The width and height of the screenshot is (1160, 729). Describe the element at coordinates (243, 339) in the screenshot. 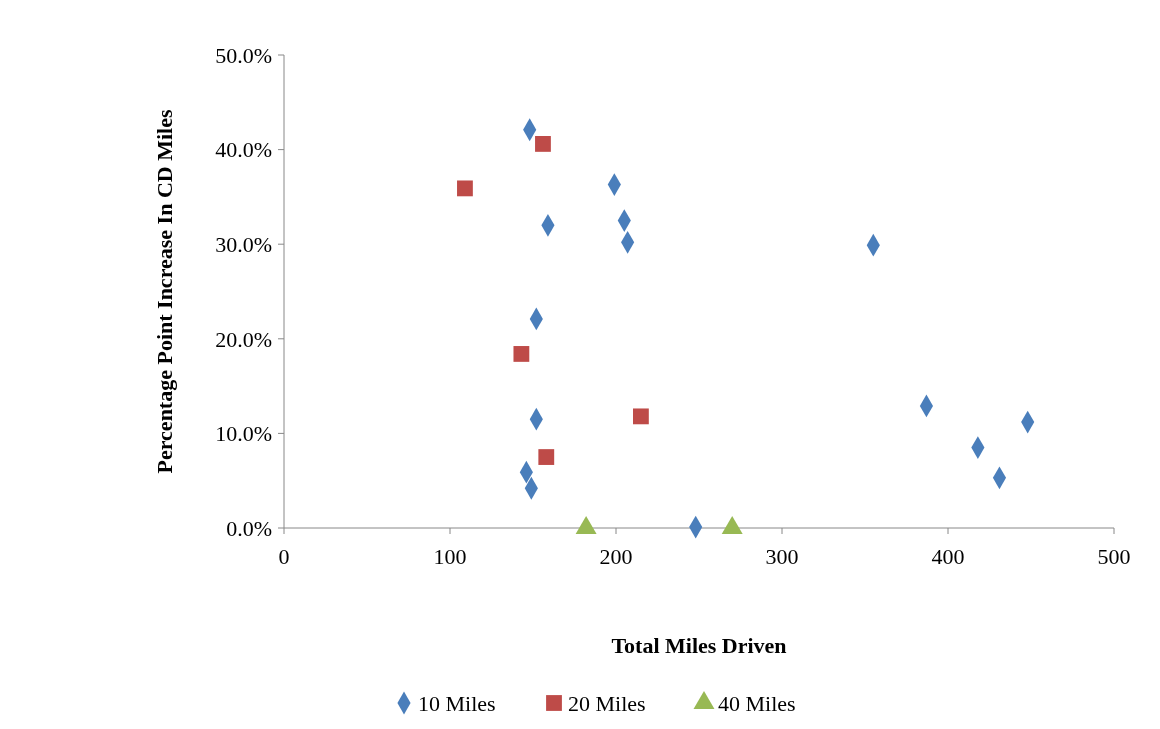

I see `y-tick-label: 20.0%` at that location.